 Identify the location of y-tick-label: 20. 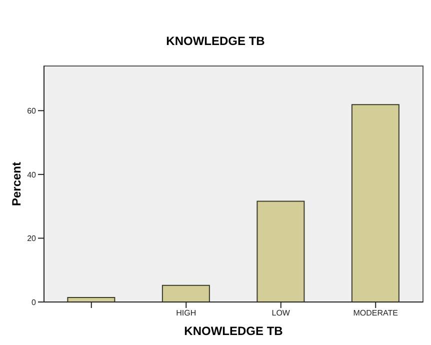
(32, 239).